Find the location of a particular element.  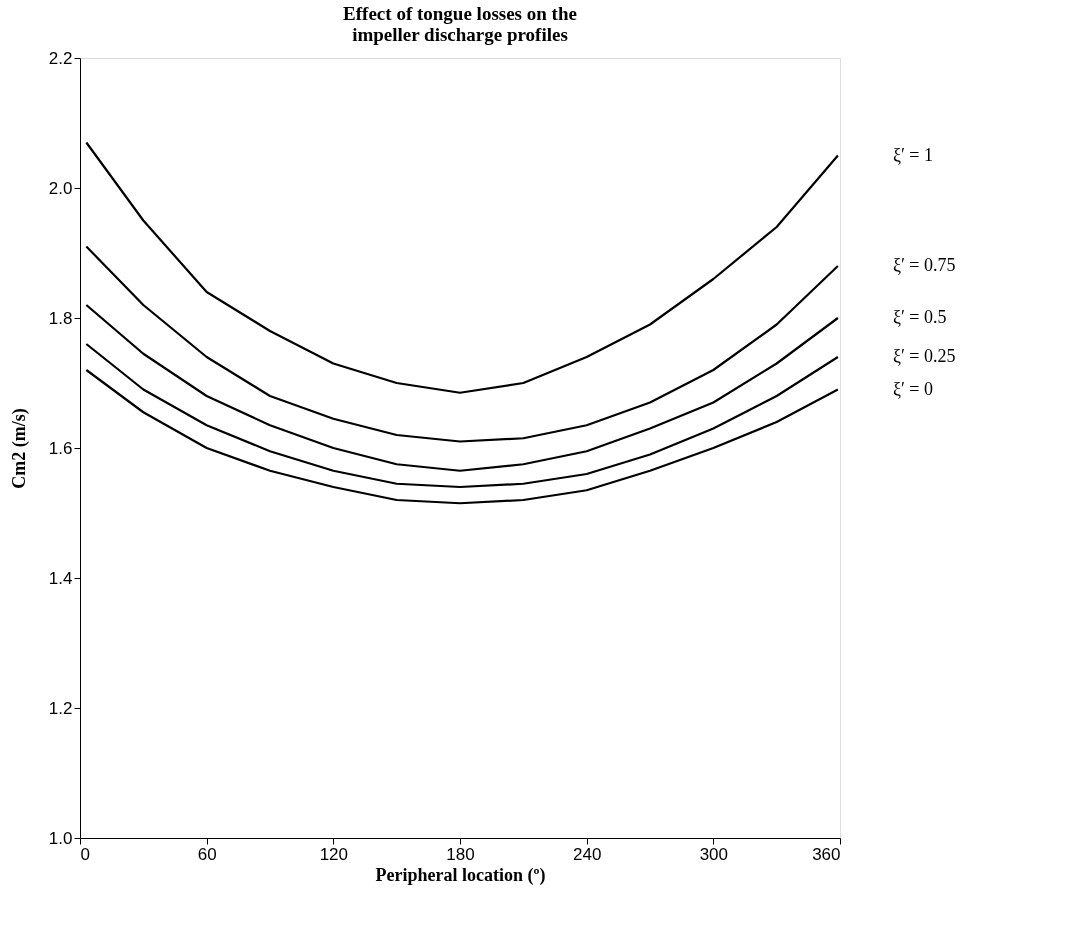

x-tick-label: 120 is located at coordinates (334, 854).